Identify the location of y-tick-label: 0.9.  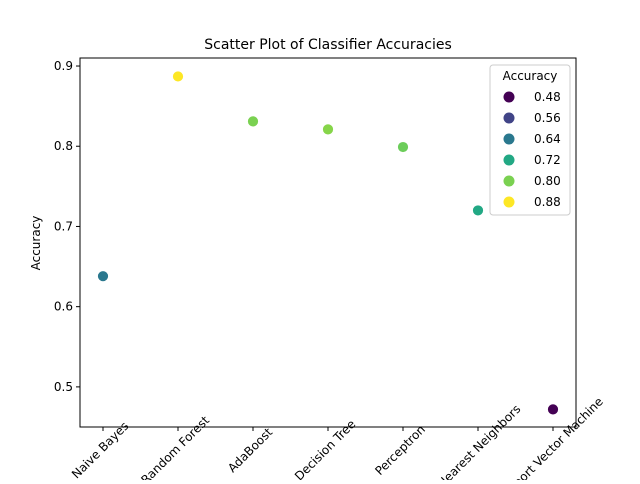
(63, 66).